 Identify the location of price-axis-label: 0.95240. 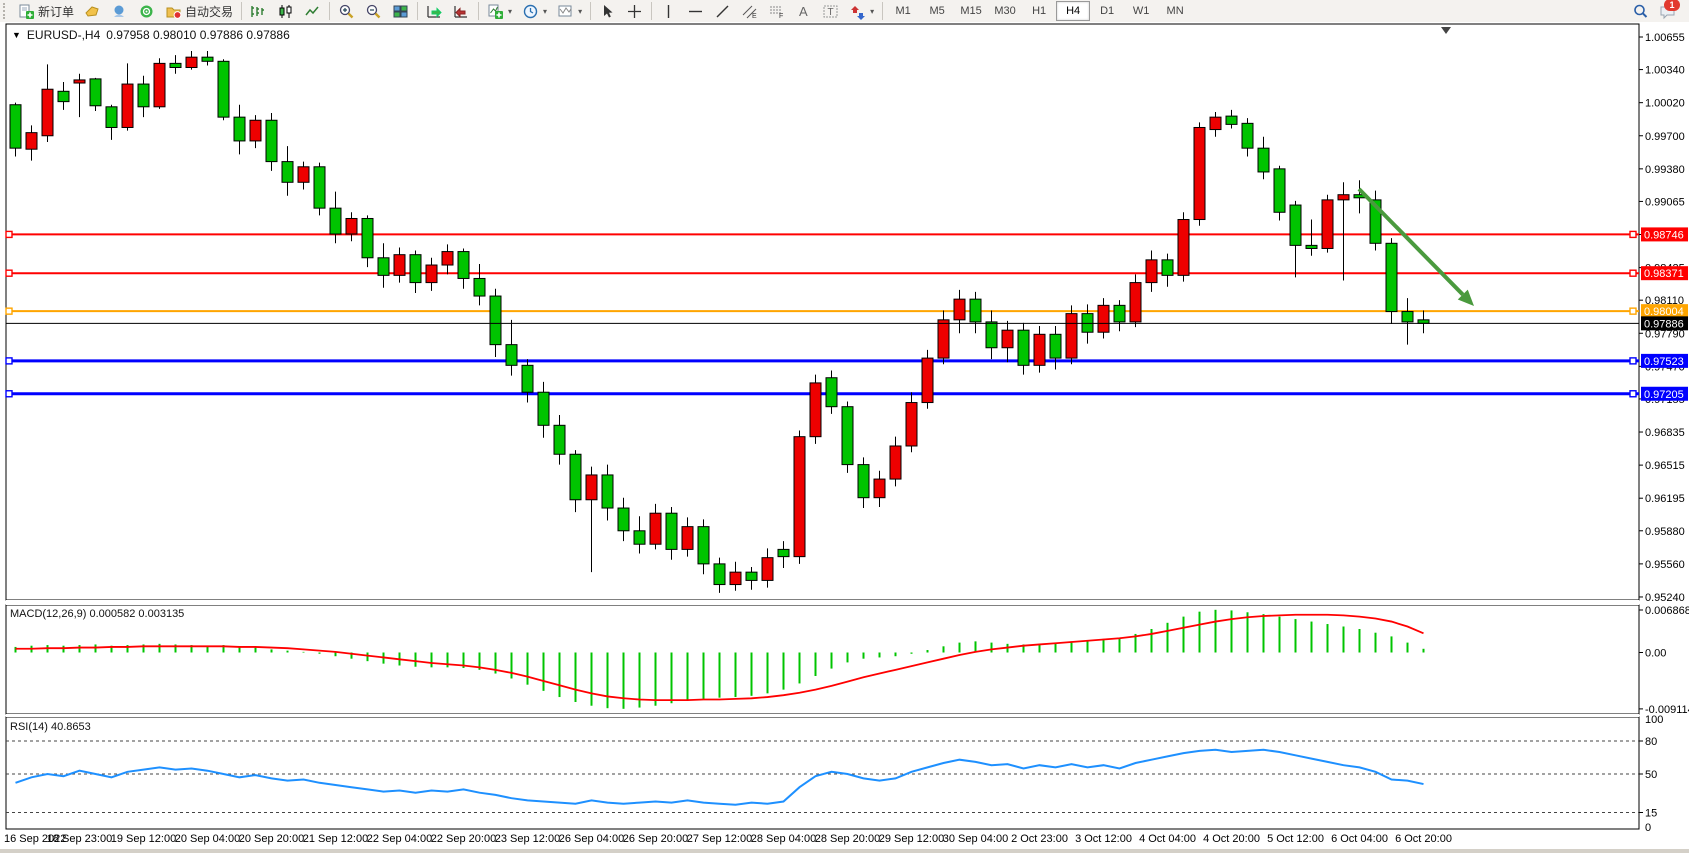
(1665, 598).